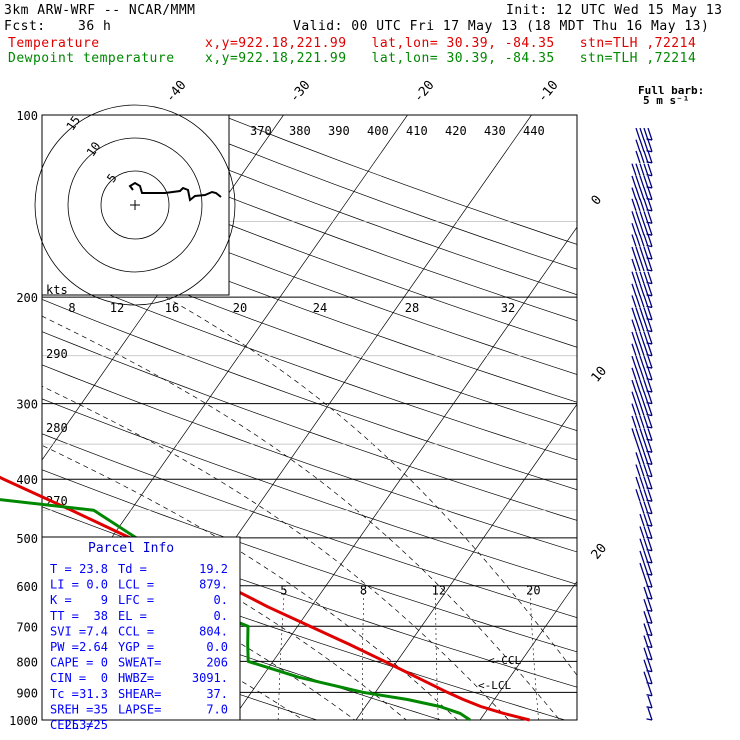 The image size is (740, 740). Describe the element at coordinates (548, 92) in the screenshot. I see `isotherm-label: -10` at that location.